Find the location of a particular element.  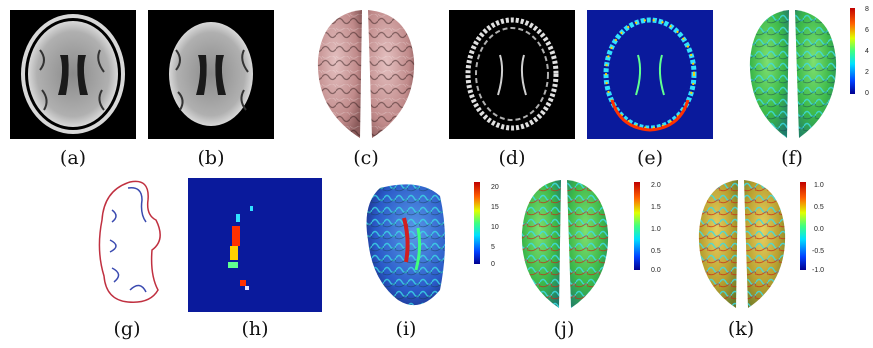

panel-e-image is located at coordinates (650, 74).